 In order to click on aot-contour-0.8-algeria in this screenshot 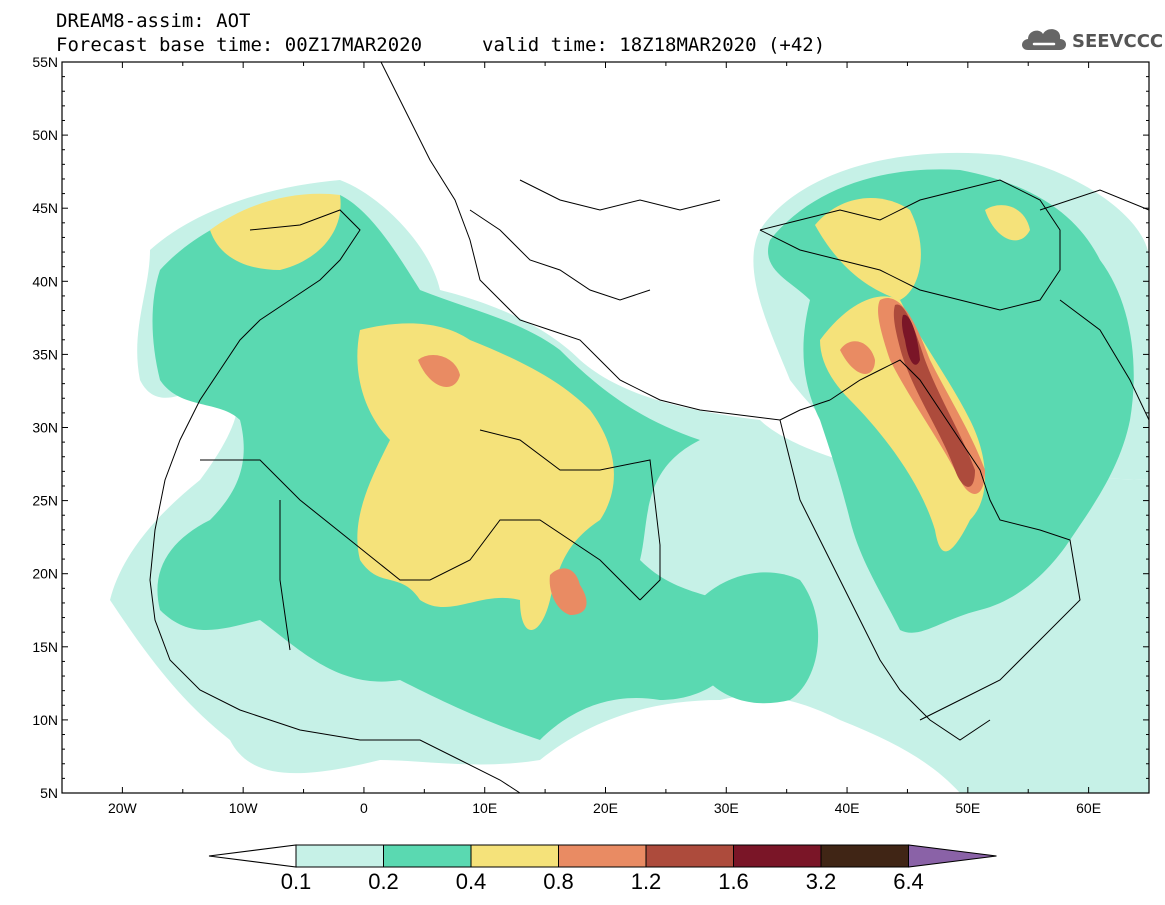, I will do `click(439, 371)`.